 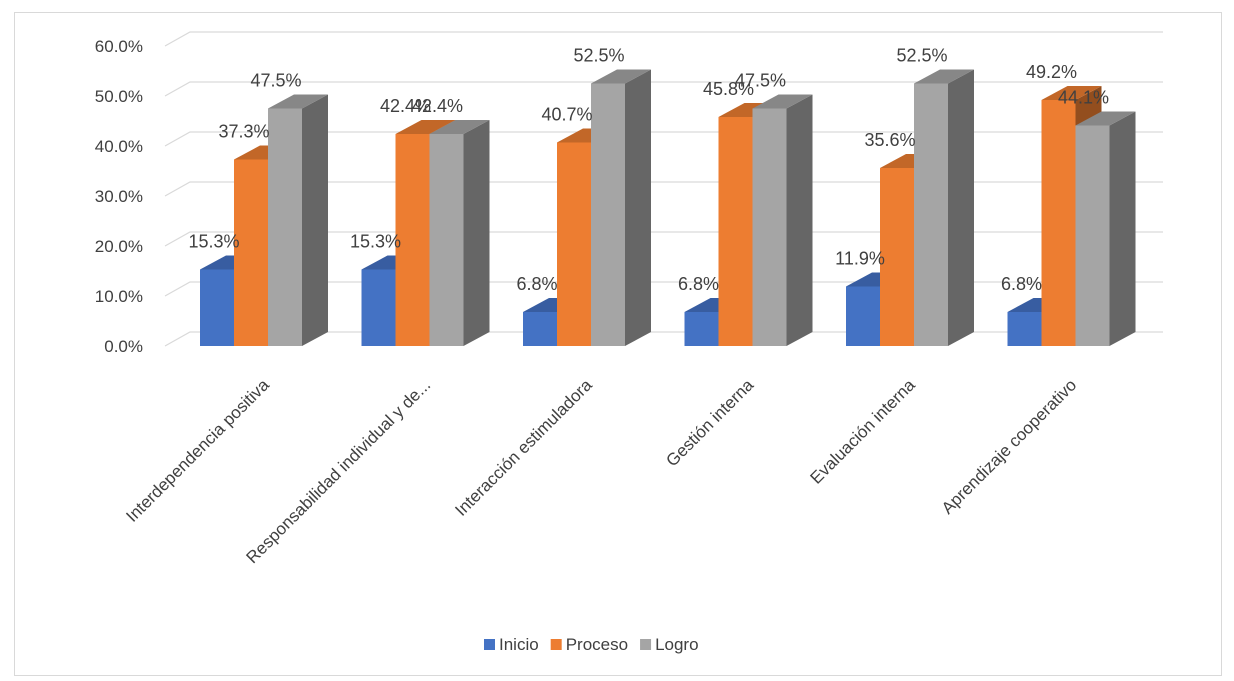 I want to click on y-tick-label: 40.0%, so click(x=119, y=146).